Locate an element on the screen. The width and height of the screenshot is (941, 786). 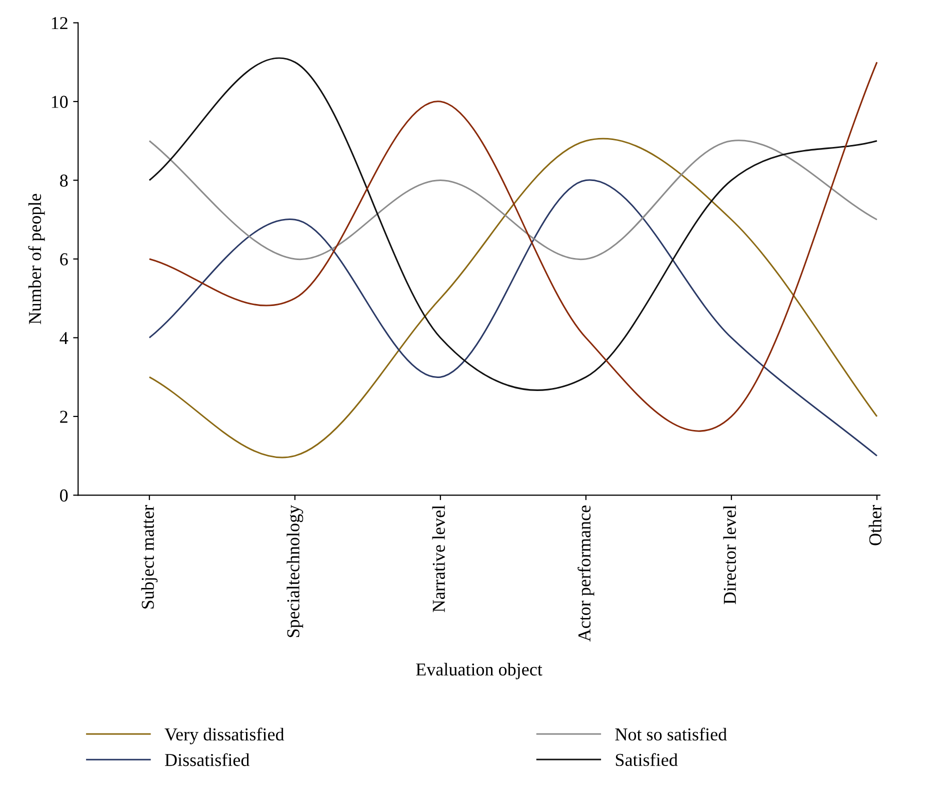
y-tick-label: 8 is located at coordinates (64, 180).